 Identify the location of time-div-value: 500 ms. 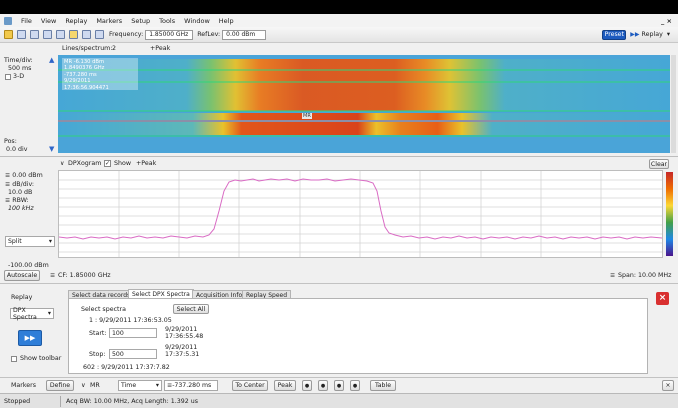
(20, 68).